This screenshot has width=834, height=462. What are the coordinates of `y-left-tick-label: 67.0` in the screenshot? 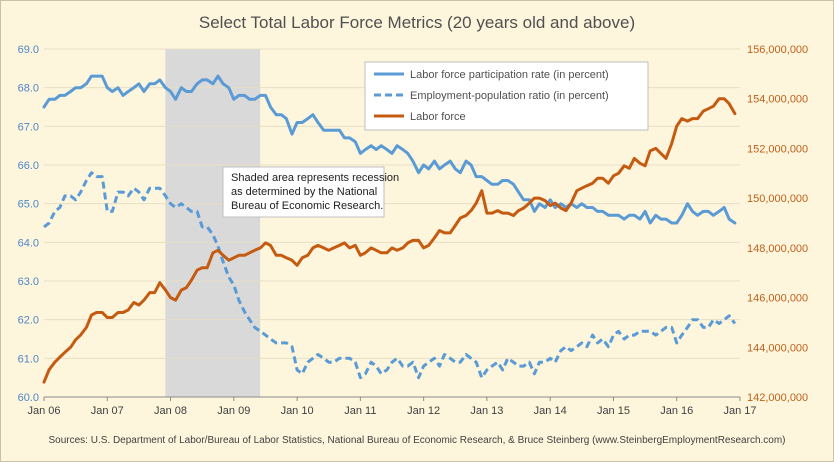 It's located at (28, 127).